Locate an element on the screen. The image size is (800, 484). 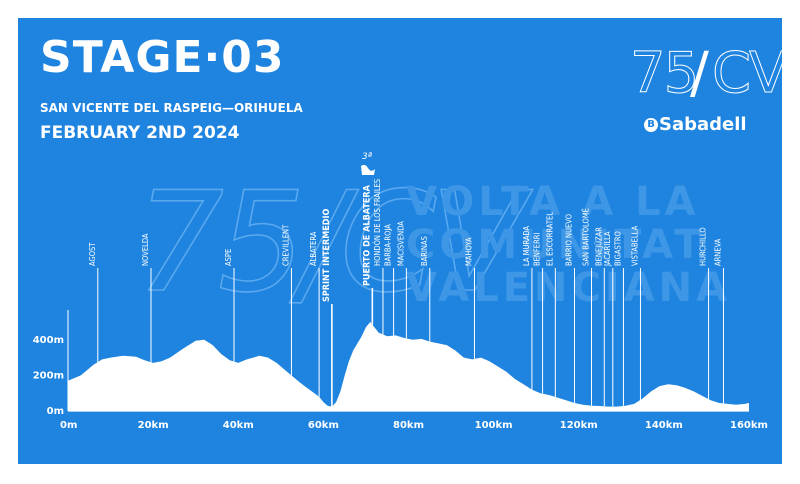
x-tick-label: 140km is located at coordinates (664, 425).